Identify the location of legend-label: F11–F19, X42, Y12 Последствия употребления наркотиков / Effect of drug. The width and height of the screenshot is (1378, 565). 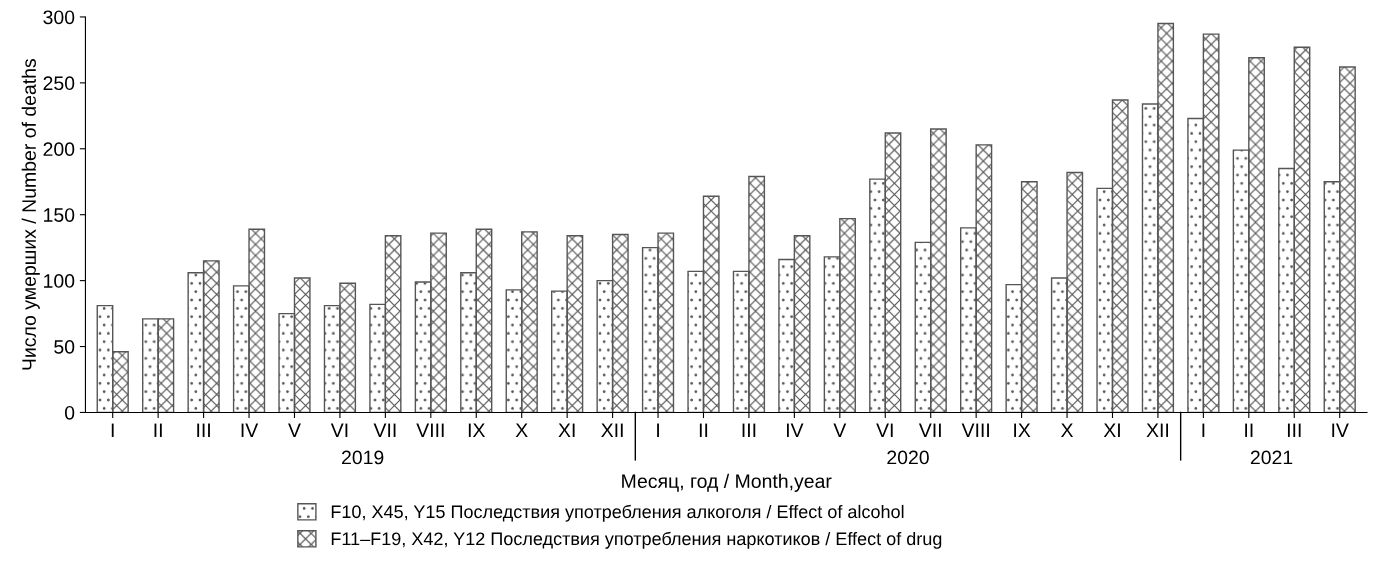
(636, 540).